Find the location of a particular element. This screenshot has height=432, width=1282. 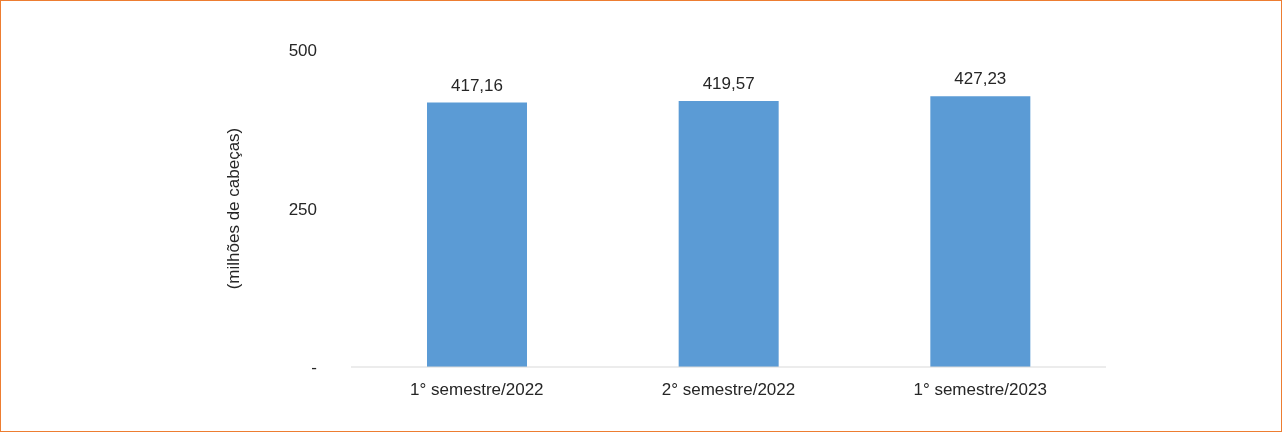

y-axis-title: (milhões de cabeças) is located at coordinates (234, 208).